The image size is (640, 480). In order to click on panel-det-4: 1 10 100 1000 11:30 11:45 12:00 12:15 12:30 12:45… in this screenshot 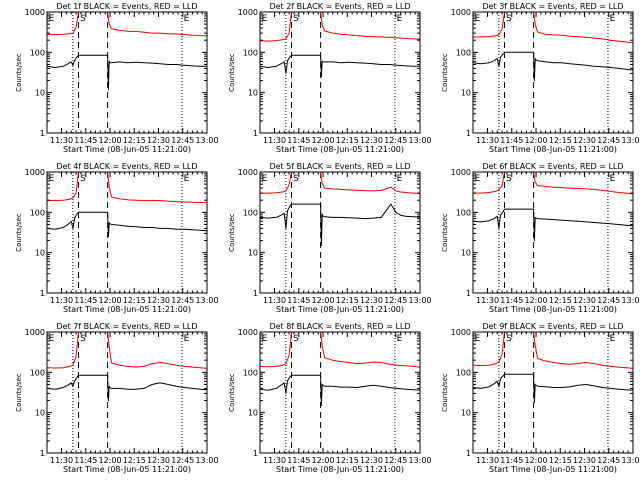, I will do `click(117, 238)`.